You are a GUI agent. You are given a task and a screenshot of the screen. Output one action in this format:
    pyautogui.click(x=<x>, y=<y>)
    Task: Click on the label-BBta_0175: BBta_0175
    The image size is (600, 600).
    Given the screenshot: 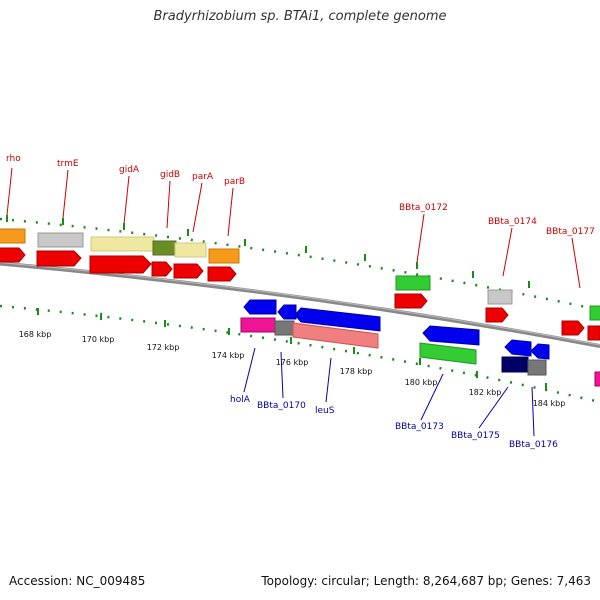 What is the action you would take?
    pyautogui.click(x=475, y=436)
    